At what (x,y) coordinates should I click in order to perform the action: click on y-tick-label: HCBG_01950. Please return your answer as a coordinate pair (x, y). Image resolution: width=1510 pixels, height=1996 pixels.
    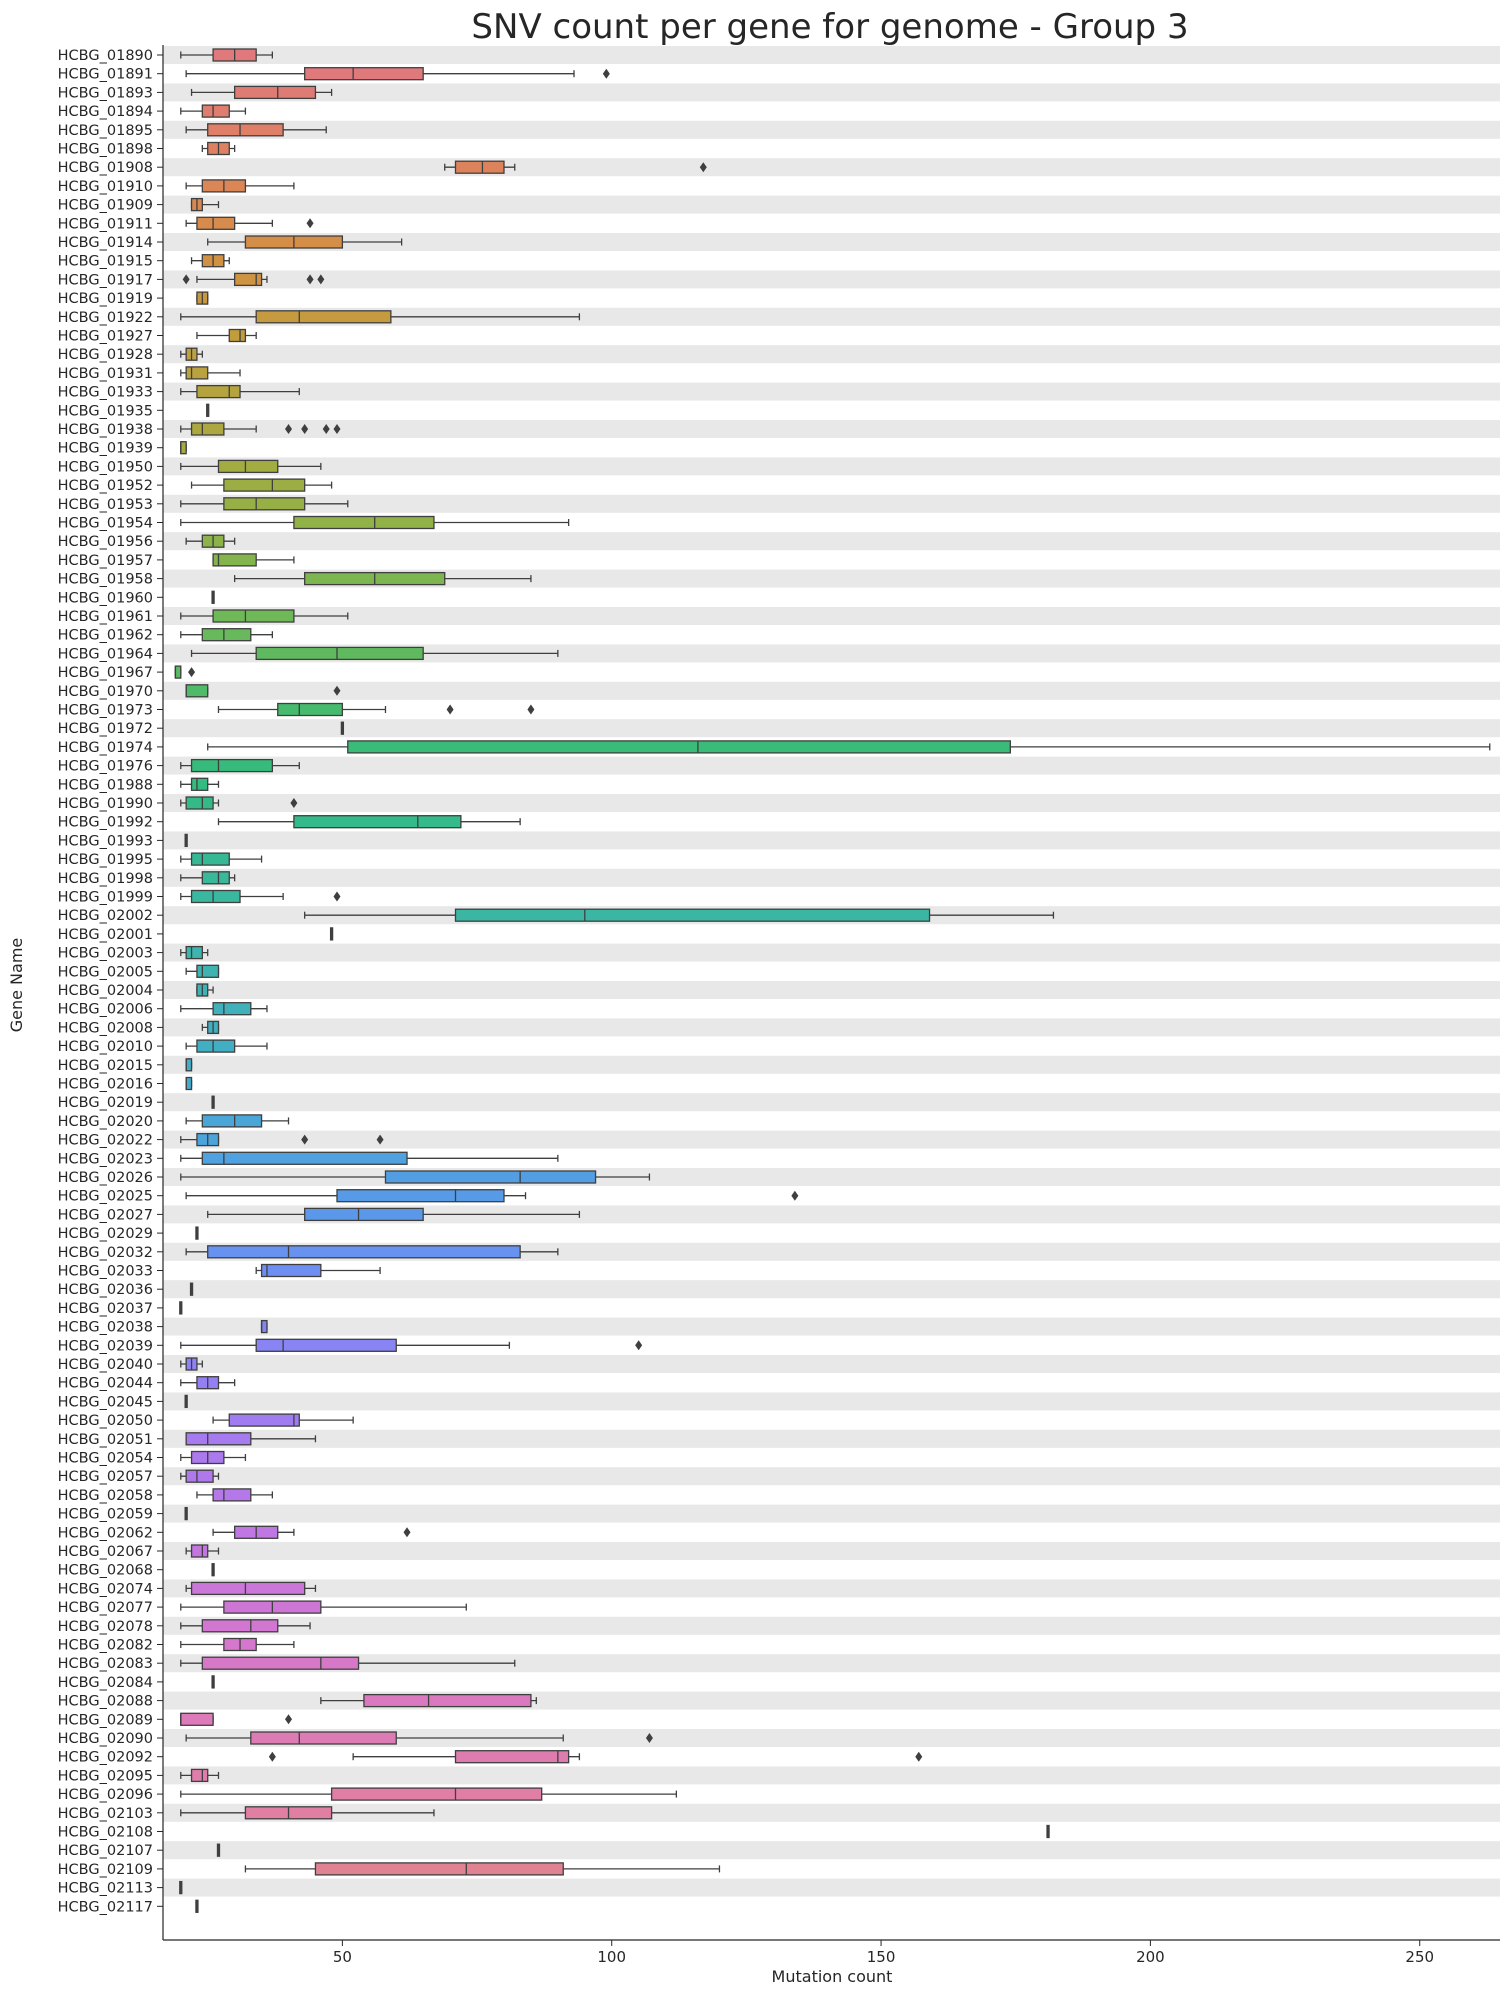
    Looking at the image, I should click on (105, 467).